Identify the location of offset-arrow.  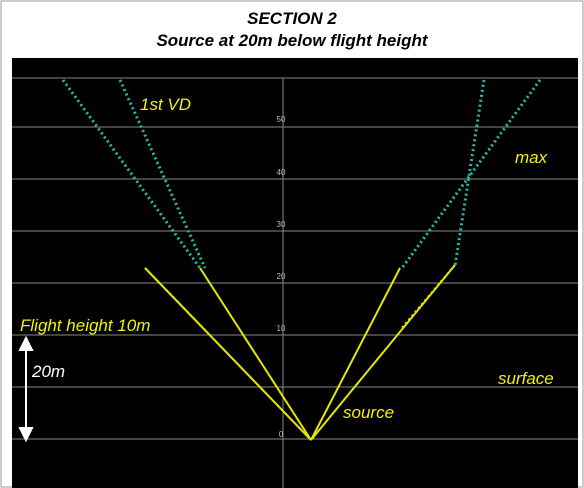
(26, 389).